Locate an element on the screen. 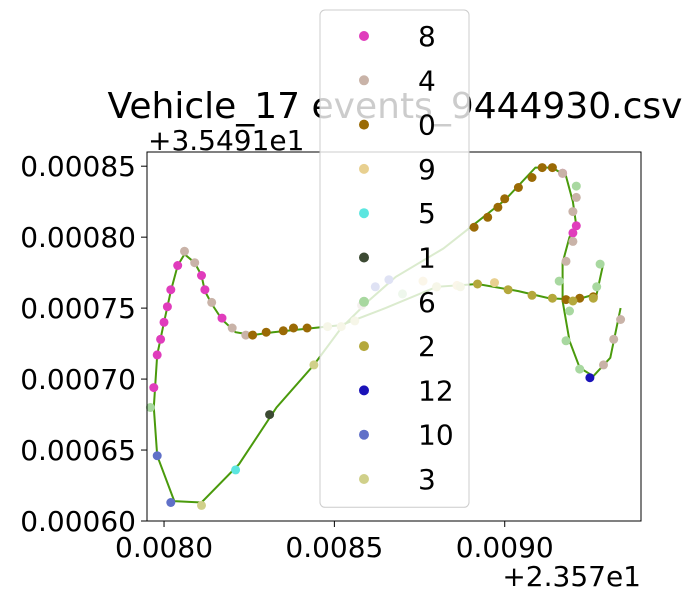 This screenshot has height=603, width=696. y-tick-label-0: 0.00060 is located at coordinates (78, 521).